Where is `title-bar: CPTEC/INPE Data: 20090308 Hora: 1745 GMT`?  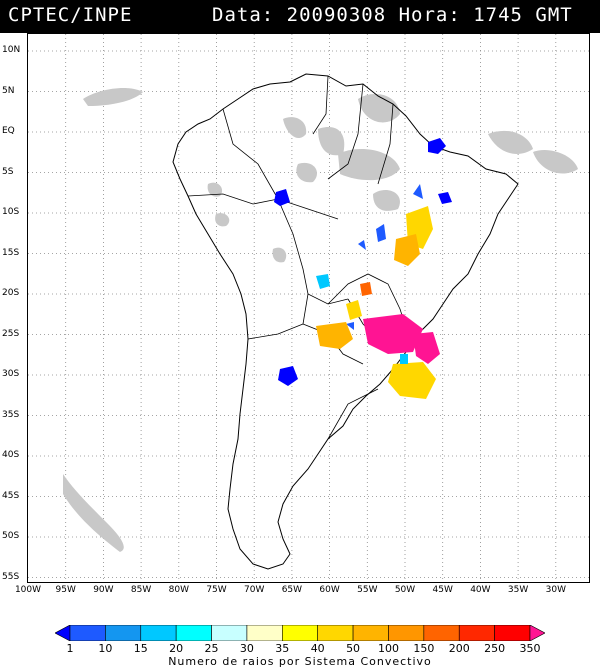
title-bar: CPTEC/INPE Data: 20090308 Hora: 1745 GMT is located at coordinates (300, 16).